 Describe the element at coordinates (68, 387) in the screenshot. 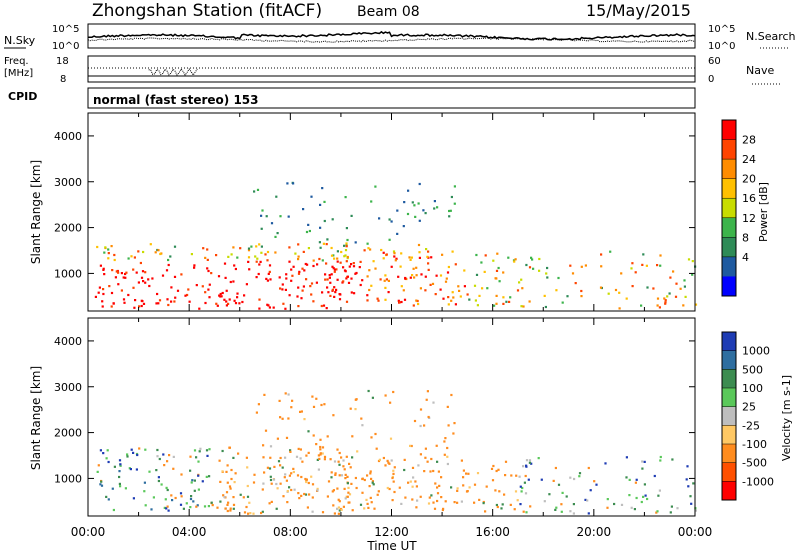

I see `ytick-label: 3000` at that location.